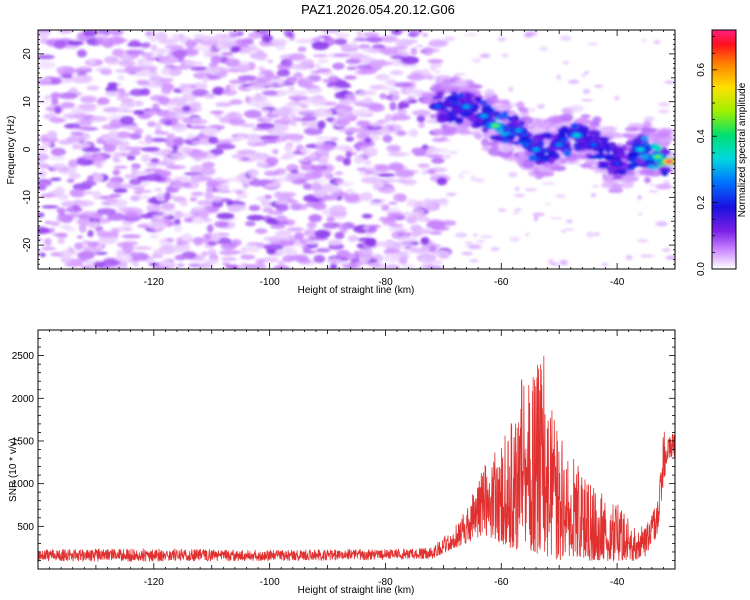 The width and height of the screenshot is (750, 600). I want to click on heatmap-y-tick-label: 20, so click(27, 54).